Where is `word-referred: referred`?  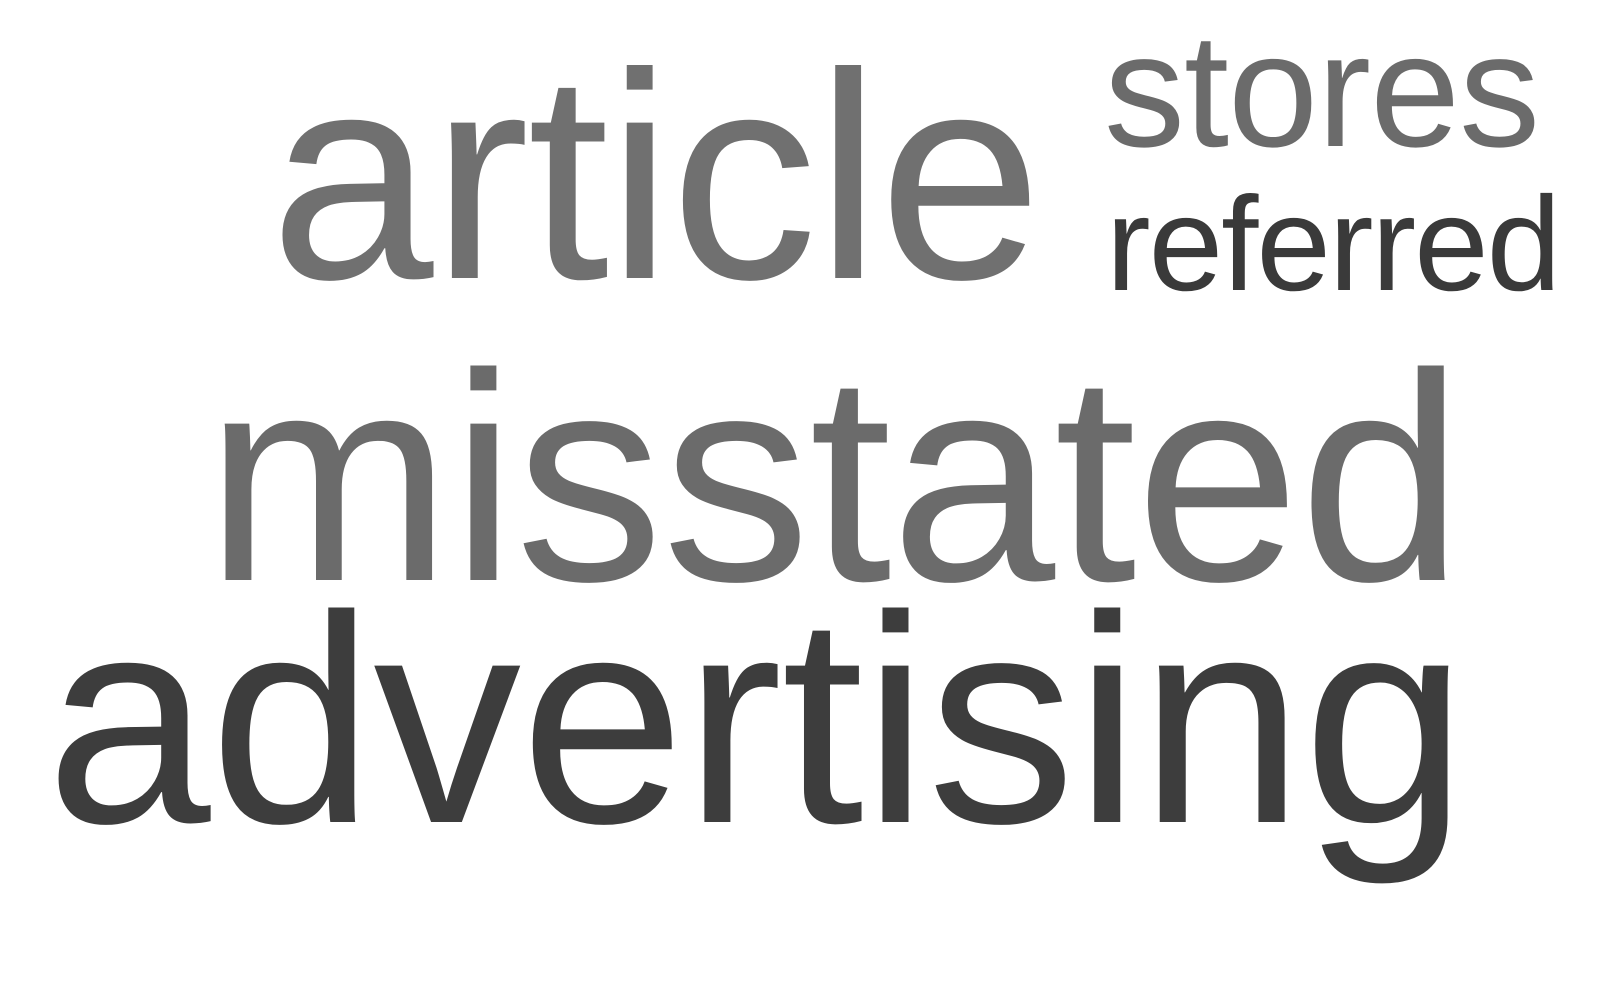 word-referred: referred is located at coordinates (1333, 244).